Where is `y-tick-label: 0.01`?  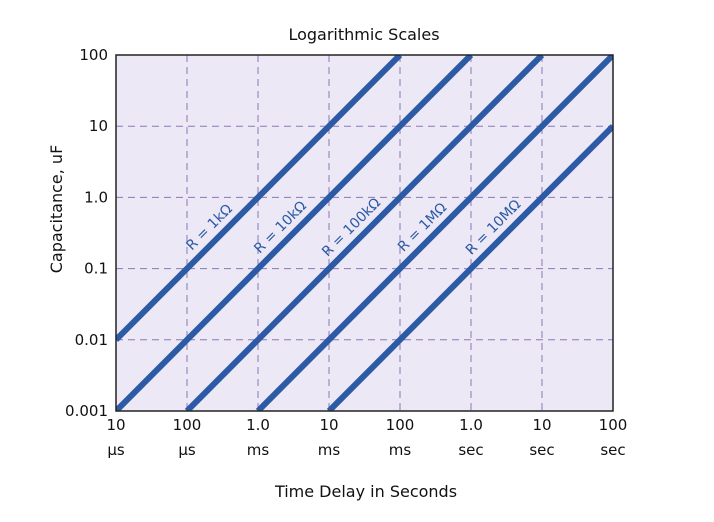 y-tick-label: 0.01 is located at coordinates (91, 340).